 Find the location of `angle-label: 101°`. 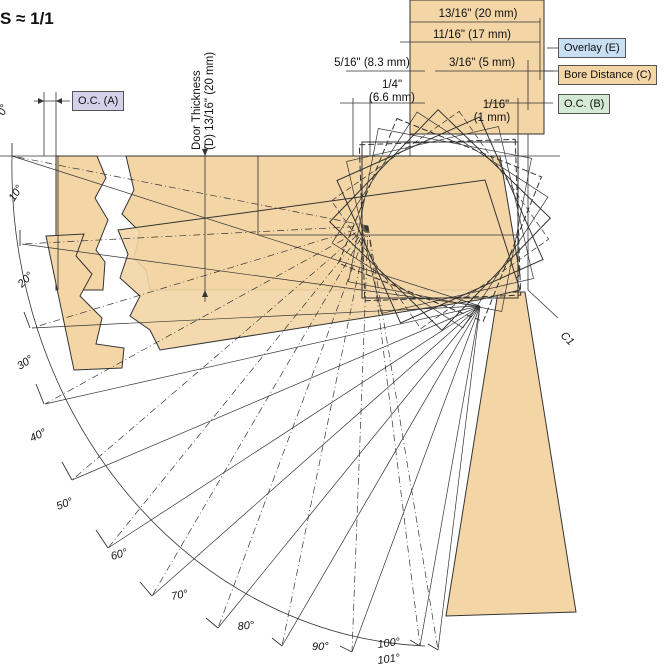

angle-label: 101° is located at coordinates (389, 659).